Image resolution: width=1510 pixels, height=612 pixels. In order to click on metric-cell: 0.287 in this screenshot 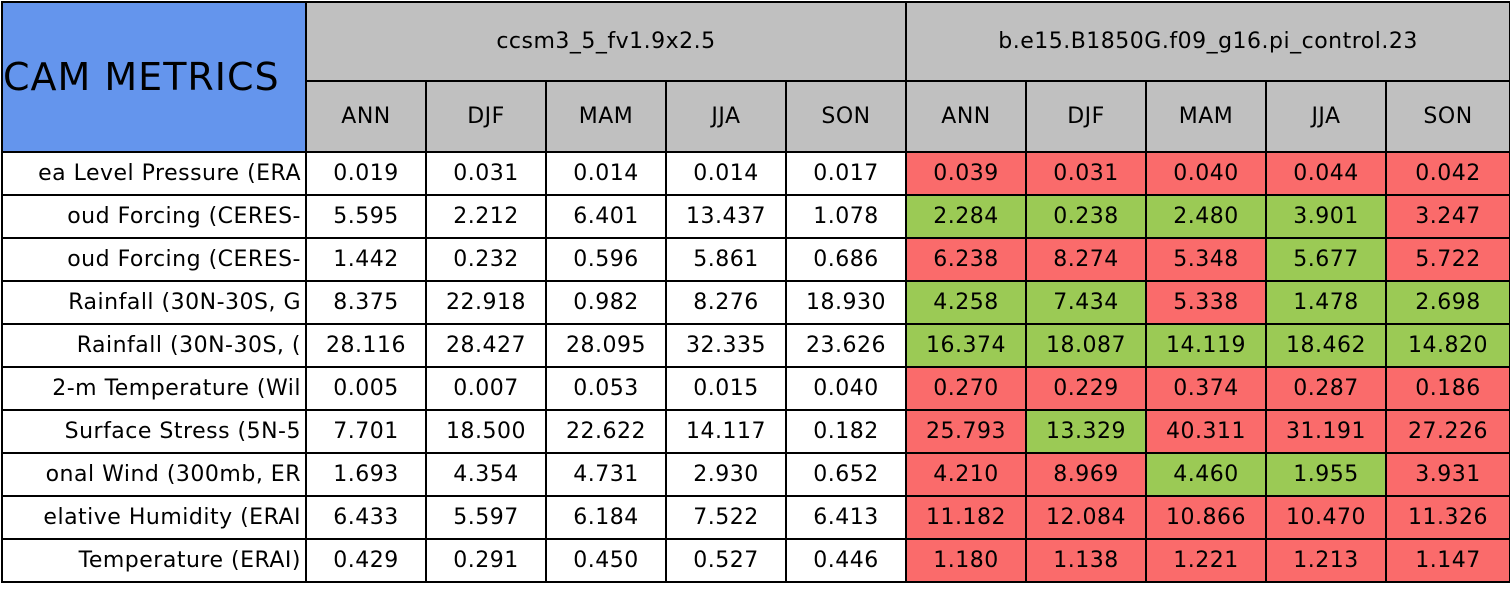, I will do `click(1326, 388)`.